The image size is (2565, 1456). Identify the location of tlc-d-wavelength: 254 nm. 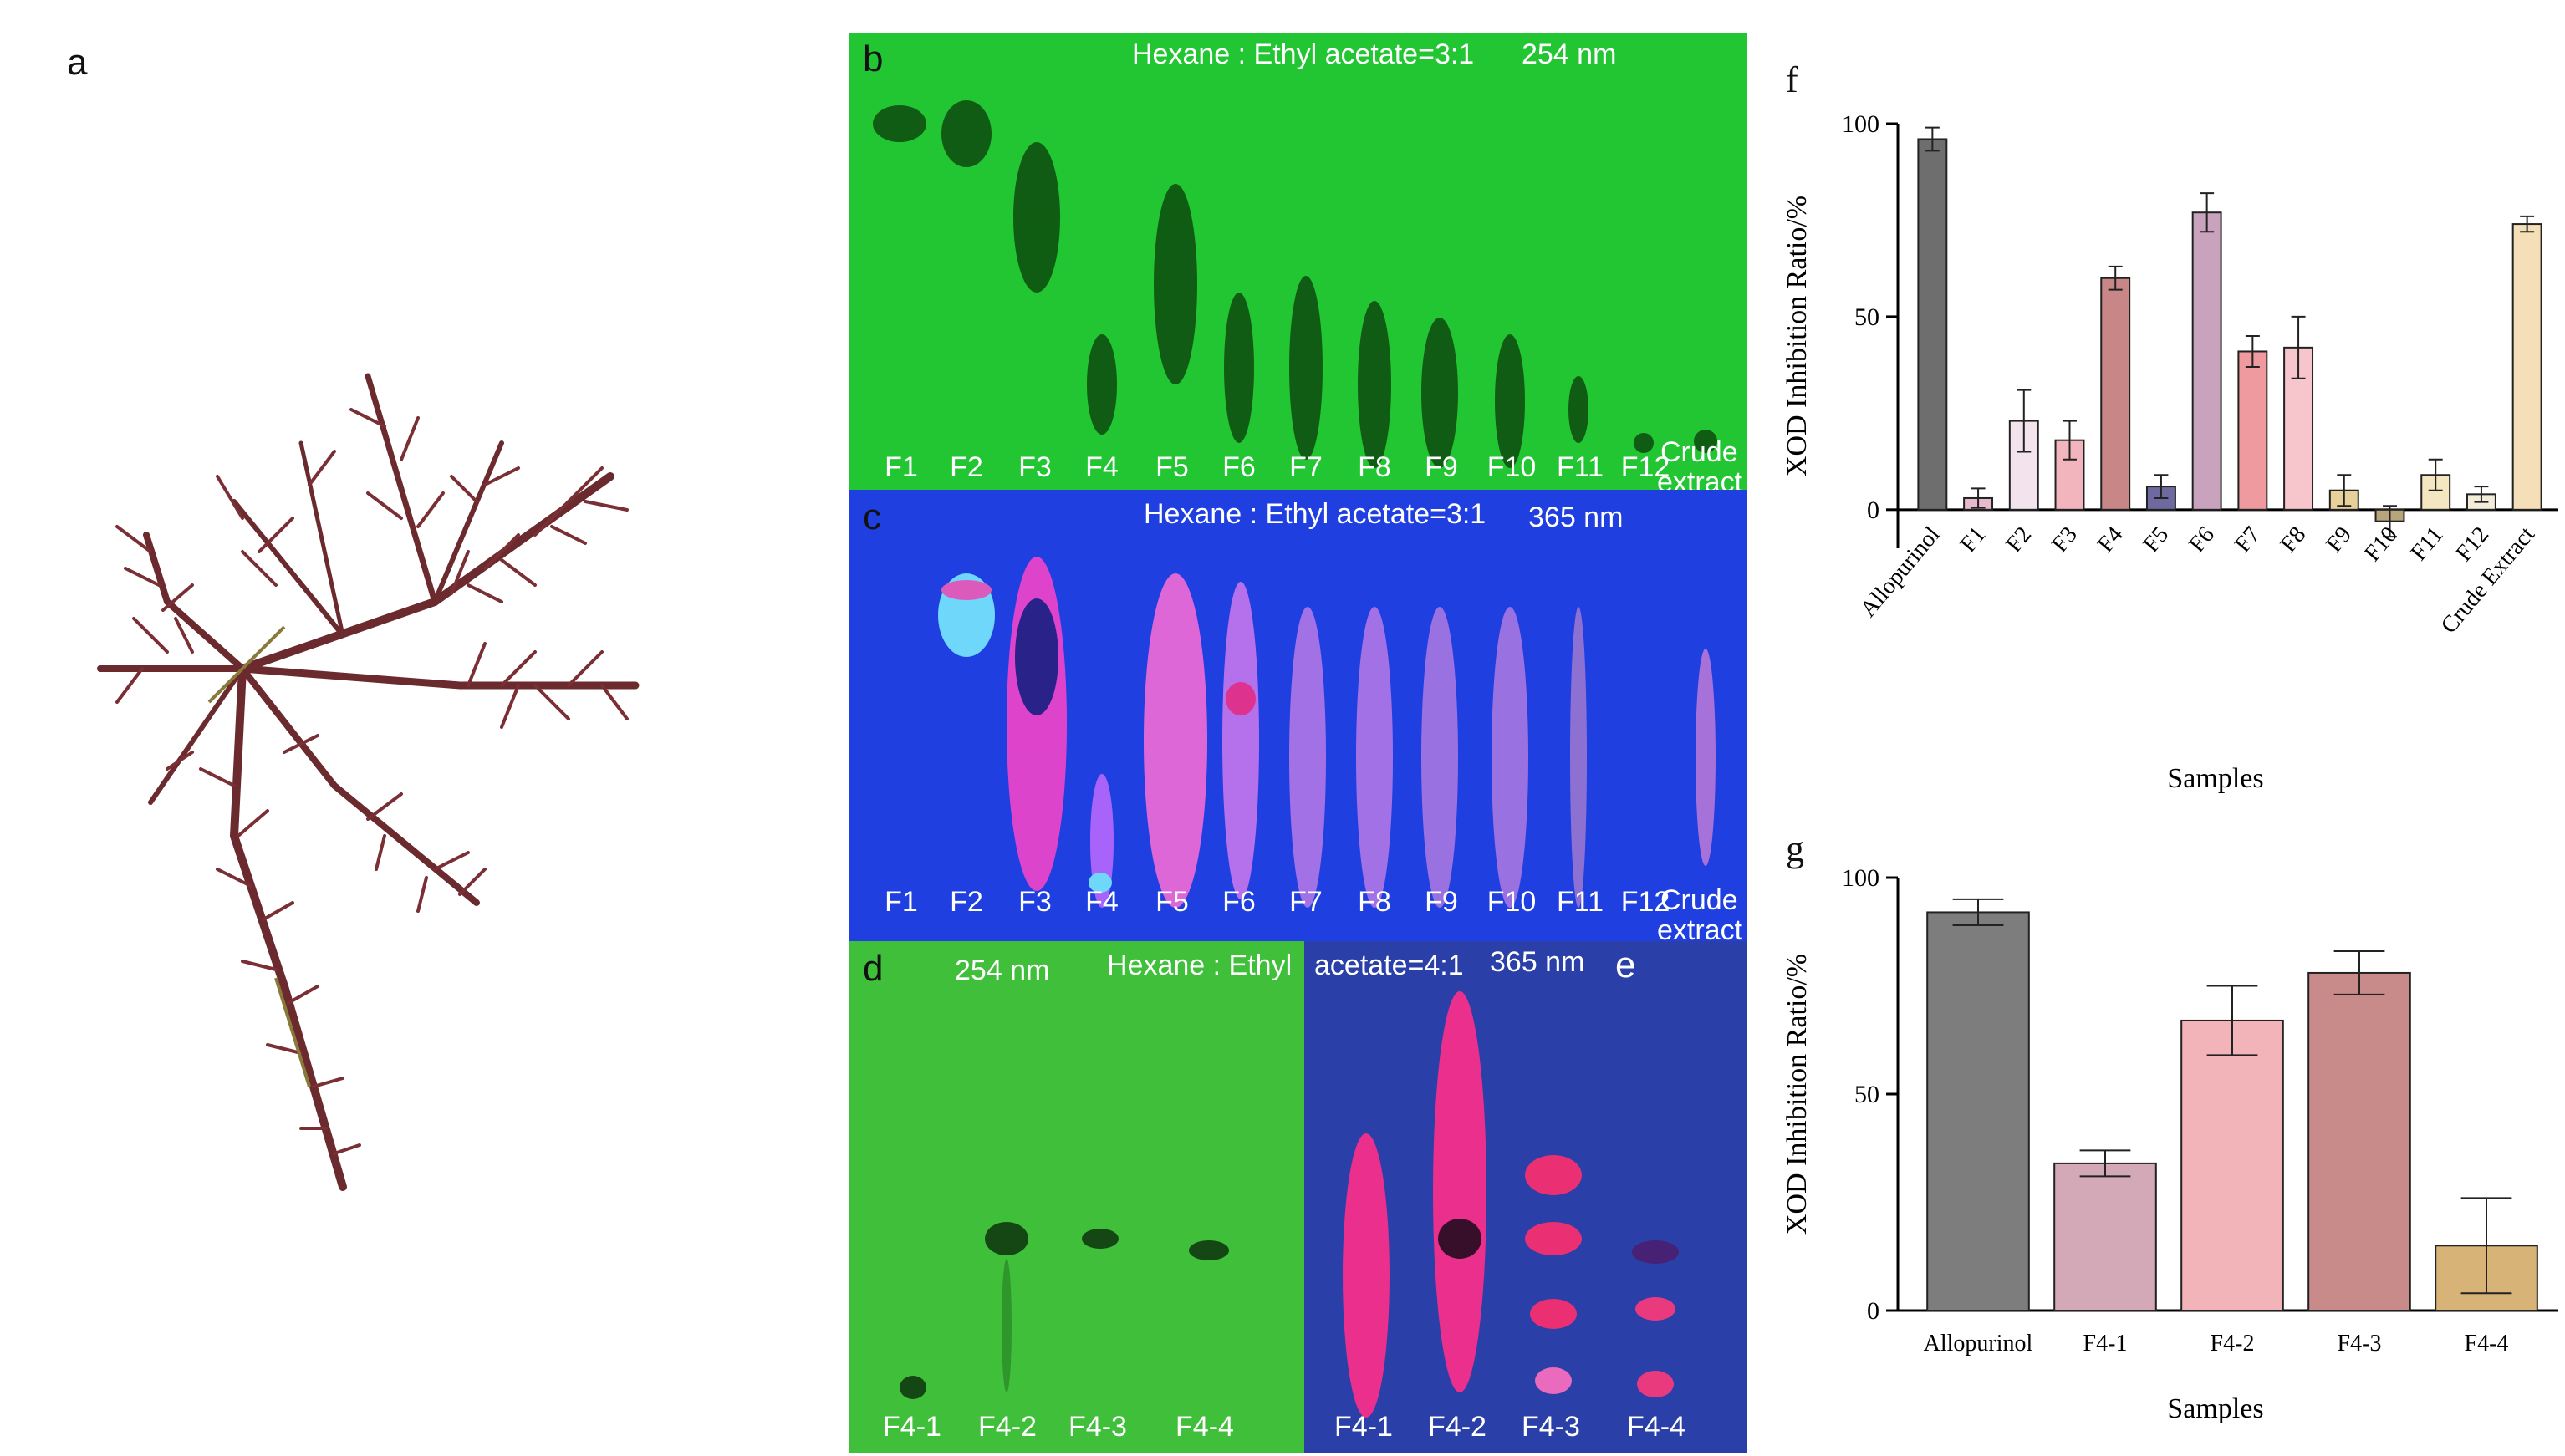
(1002, 970).